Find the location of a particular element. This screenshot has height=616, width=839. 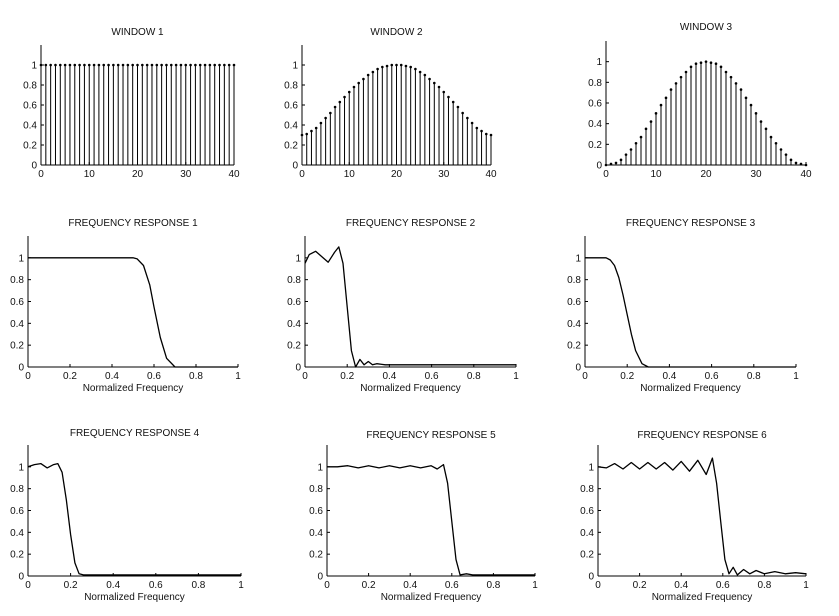

x-tick-label: 10 is located at coordinates (350, 174).